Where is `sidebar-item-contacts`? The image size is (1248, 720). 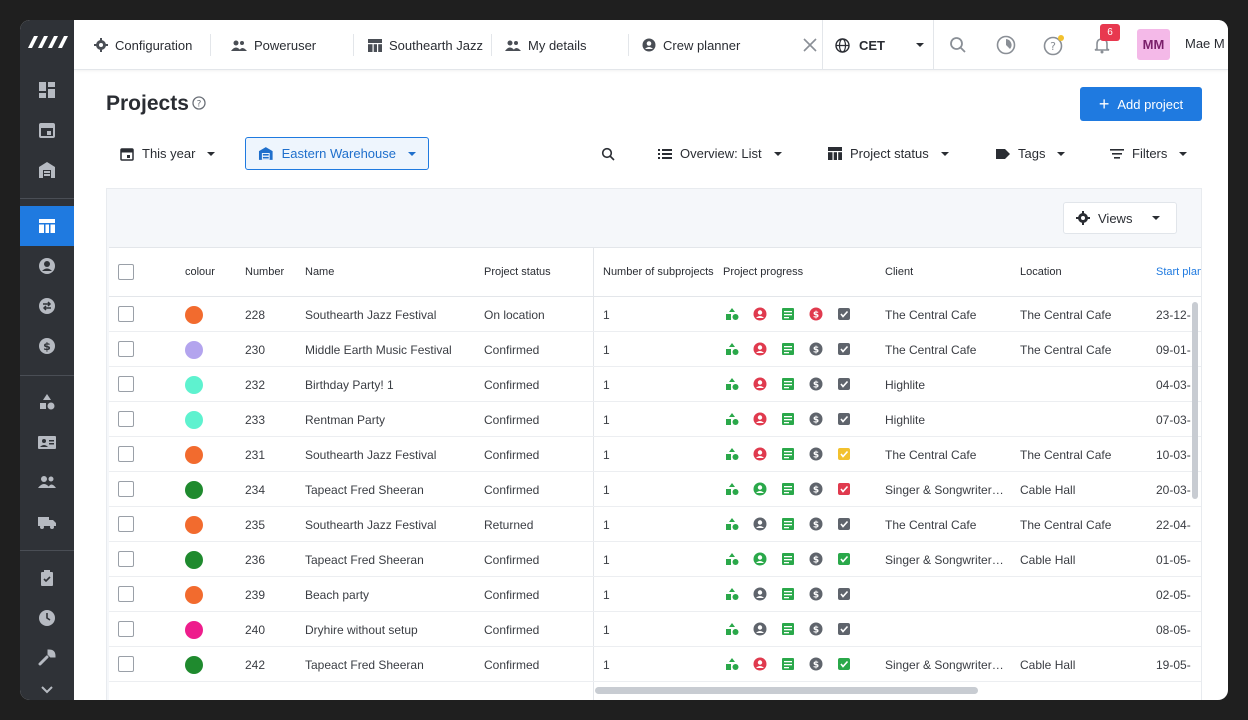 sidebar-item-contacts is located at coordinates (47, 266).